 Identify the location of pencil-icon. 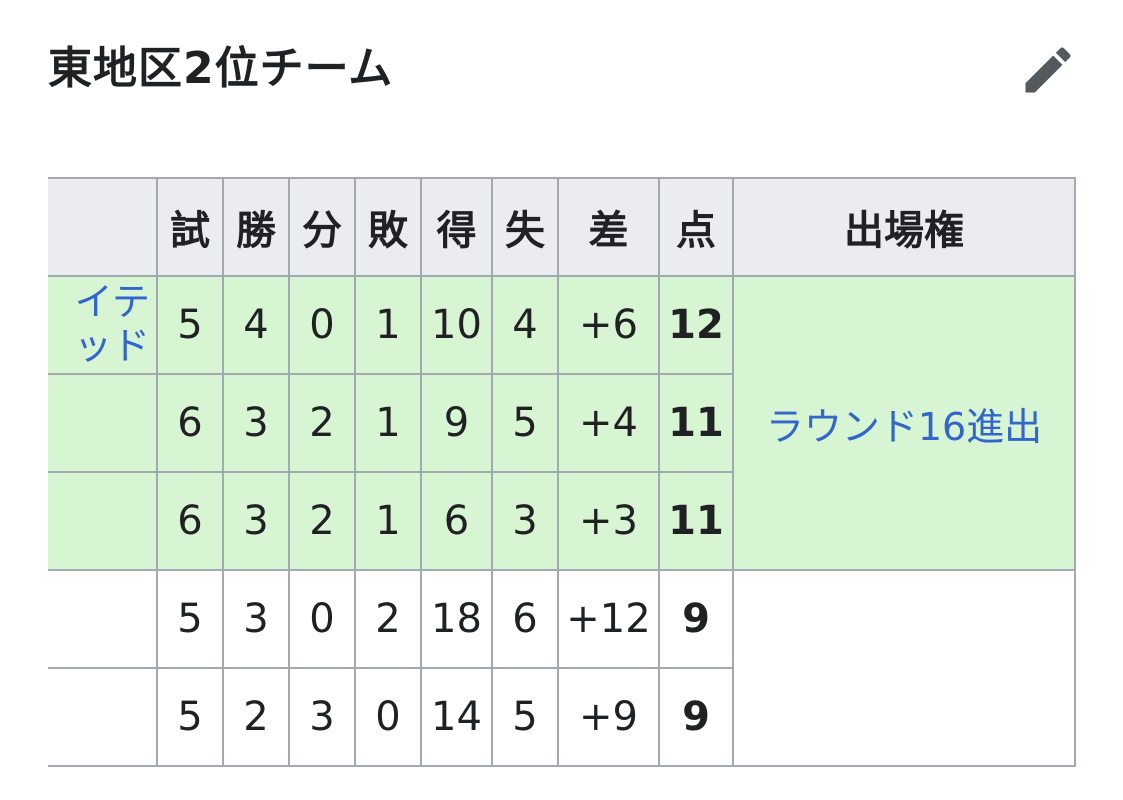
(1048, 70).